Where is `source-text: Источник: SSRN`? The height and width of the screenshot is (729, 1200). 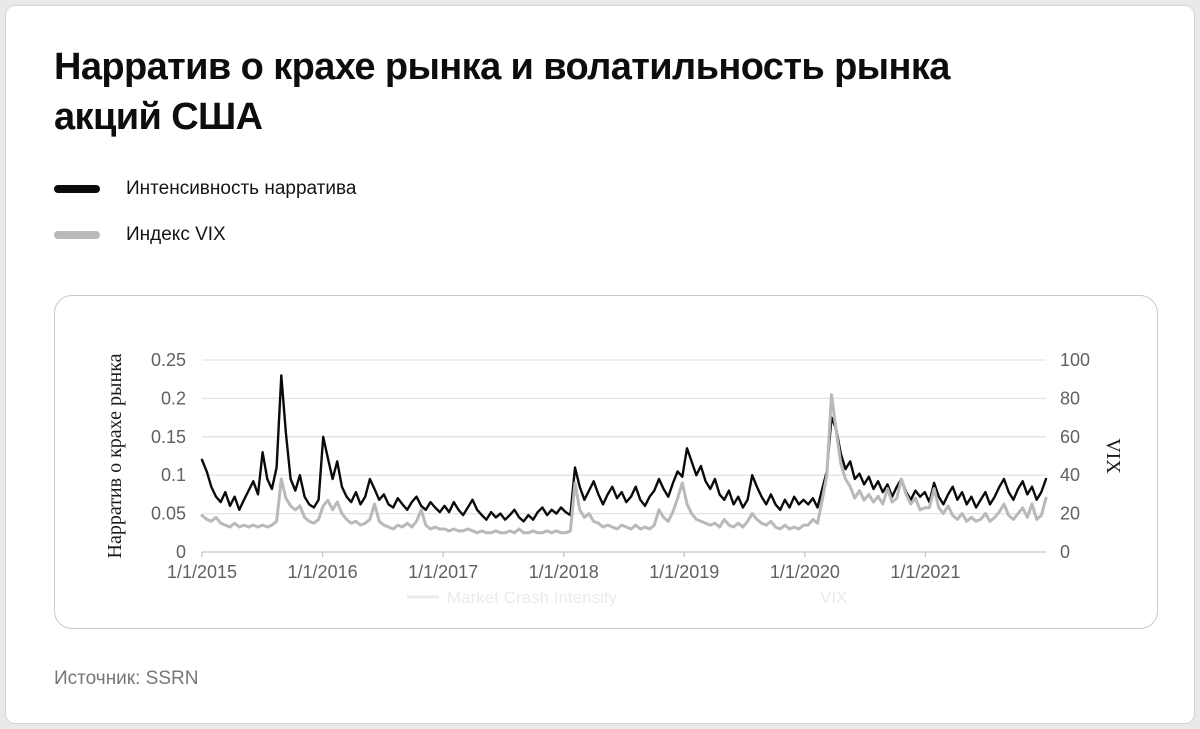
source-text: Источник: SSRN is located at coordinates (126, 678).